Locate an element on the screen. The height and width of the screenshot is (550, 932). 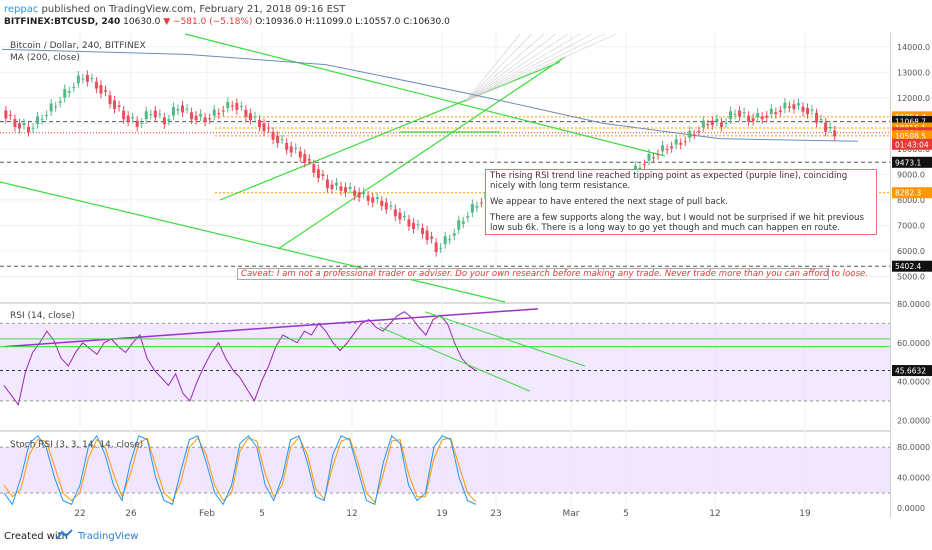
x-tick-label: Feb is located at coordinates (207, 513).